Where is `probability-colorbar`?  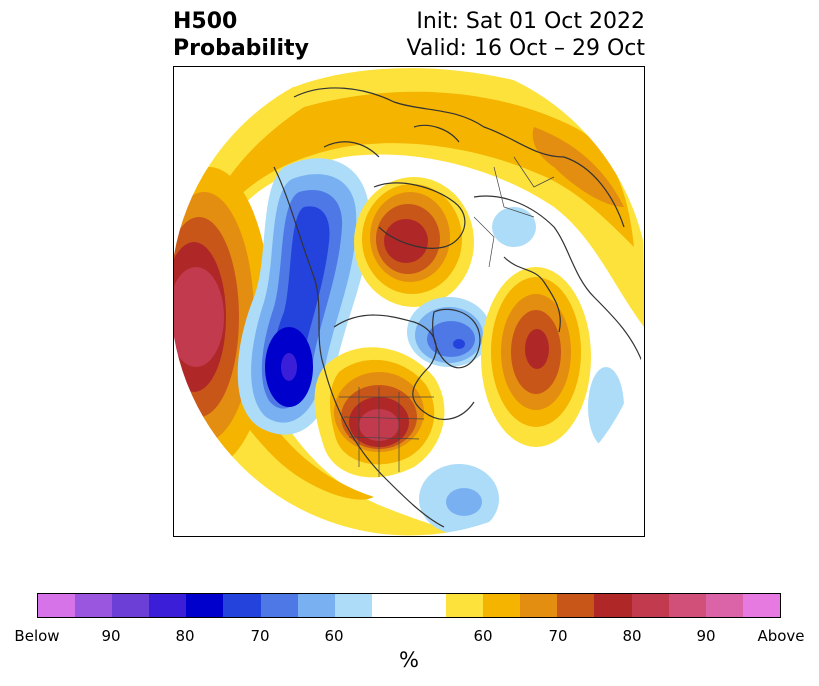 probability-colorbar is located at coordinates (409, 605).